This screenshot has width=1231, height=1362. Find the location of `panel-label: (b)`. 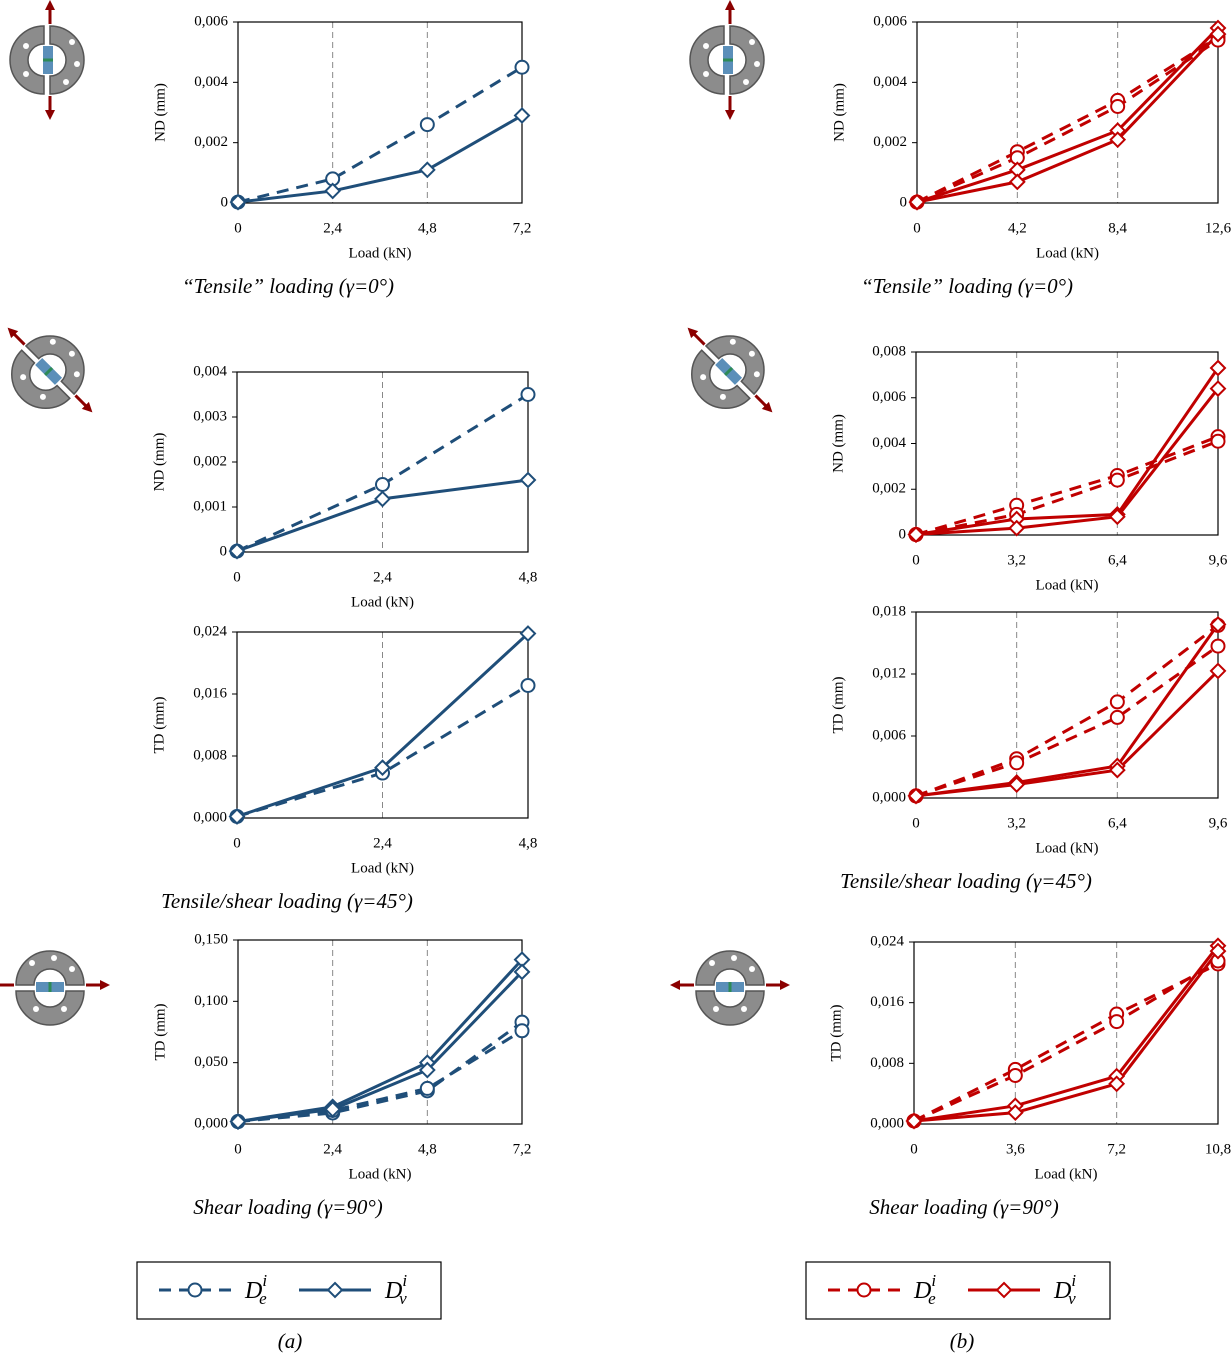

panel-label: (b) is located at coordinates (962, 1341).